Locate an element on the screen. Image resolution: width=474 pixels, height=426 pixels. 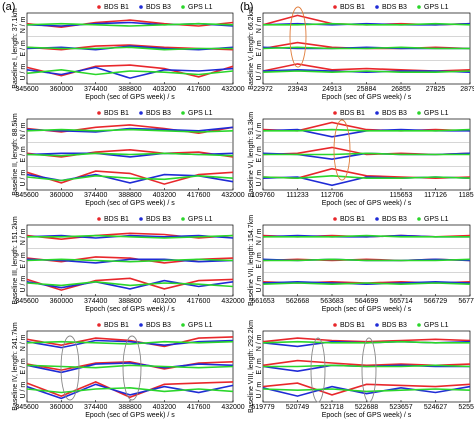
x-tick-label: 523657 is located at coordinates (400, 407).